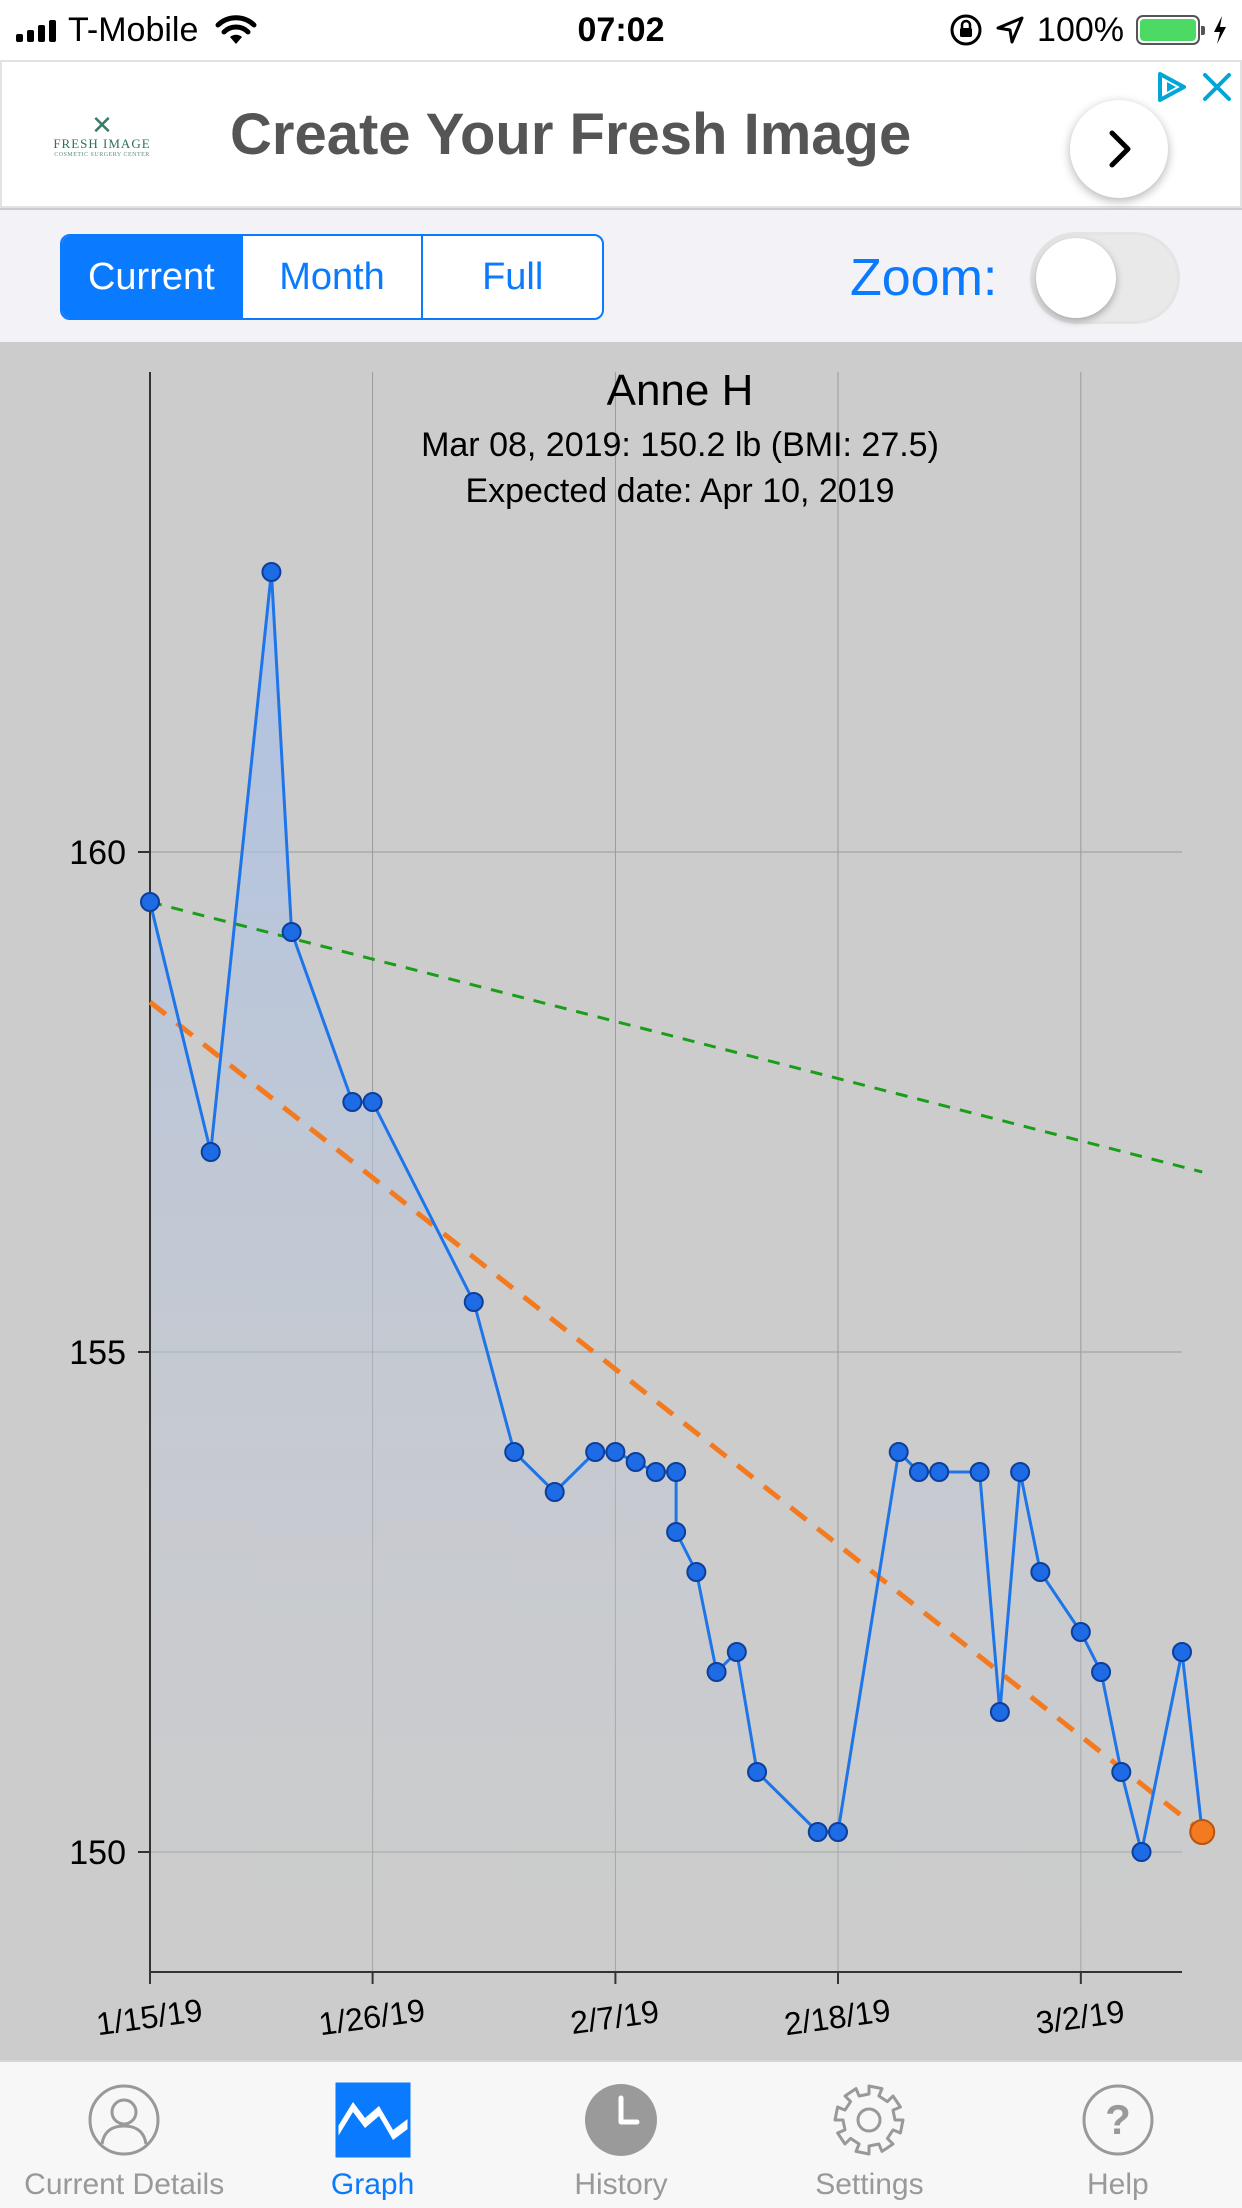  I want to click on chart-subtitle-latest: Mar 08, 2019: 150.2 lb (BMI: 27.5), so click(680, 445).